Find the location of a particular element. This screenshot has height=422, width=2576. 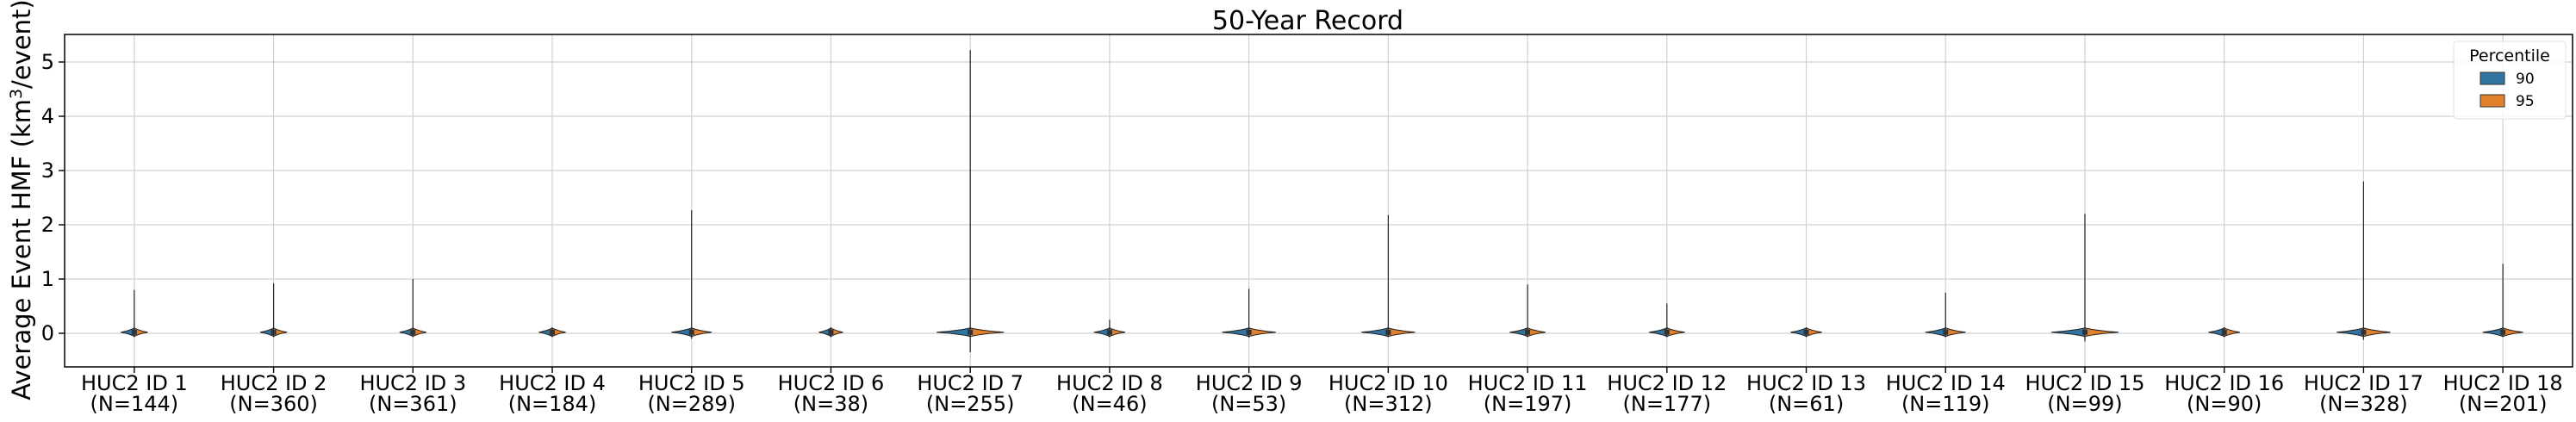

x-tick-count: (N=53) is located at coordinates (1249, 404).